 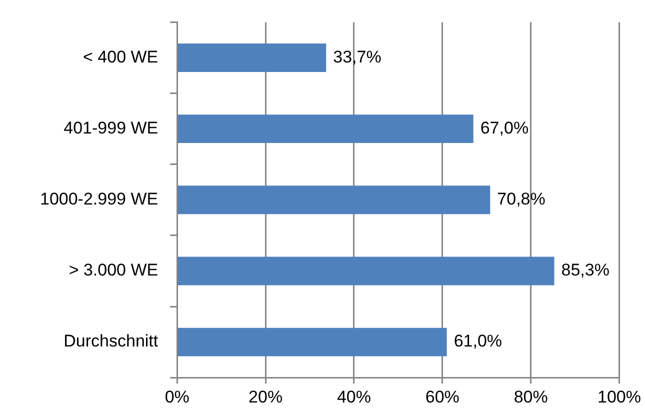 What do you see at coordinates (120, 56) in the screenshot?
I see `y-tick-label: < 400 WE` at bounding box center [120, 56].